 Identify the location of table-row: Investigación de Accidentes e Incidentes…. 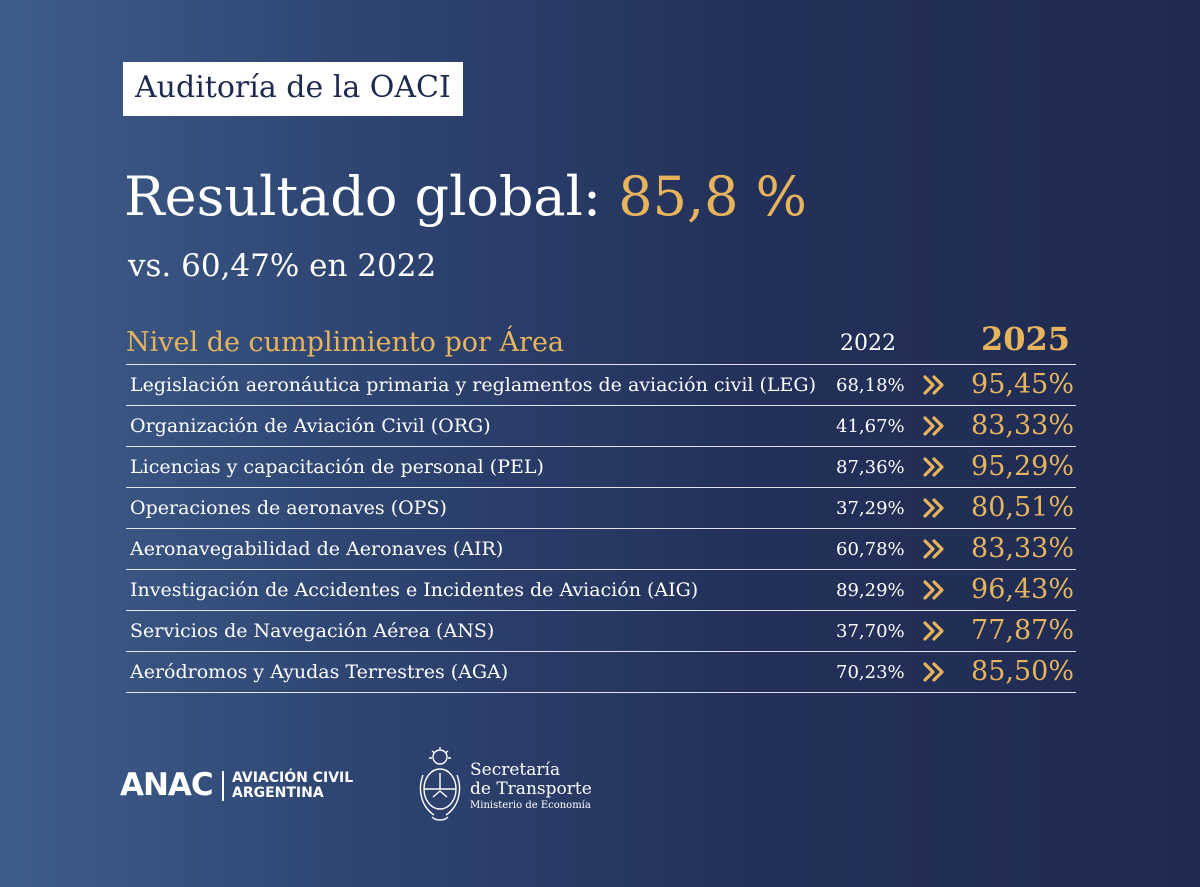
(601, 589).